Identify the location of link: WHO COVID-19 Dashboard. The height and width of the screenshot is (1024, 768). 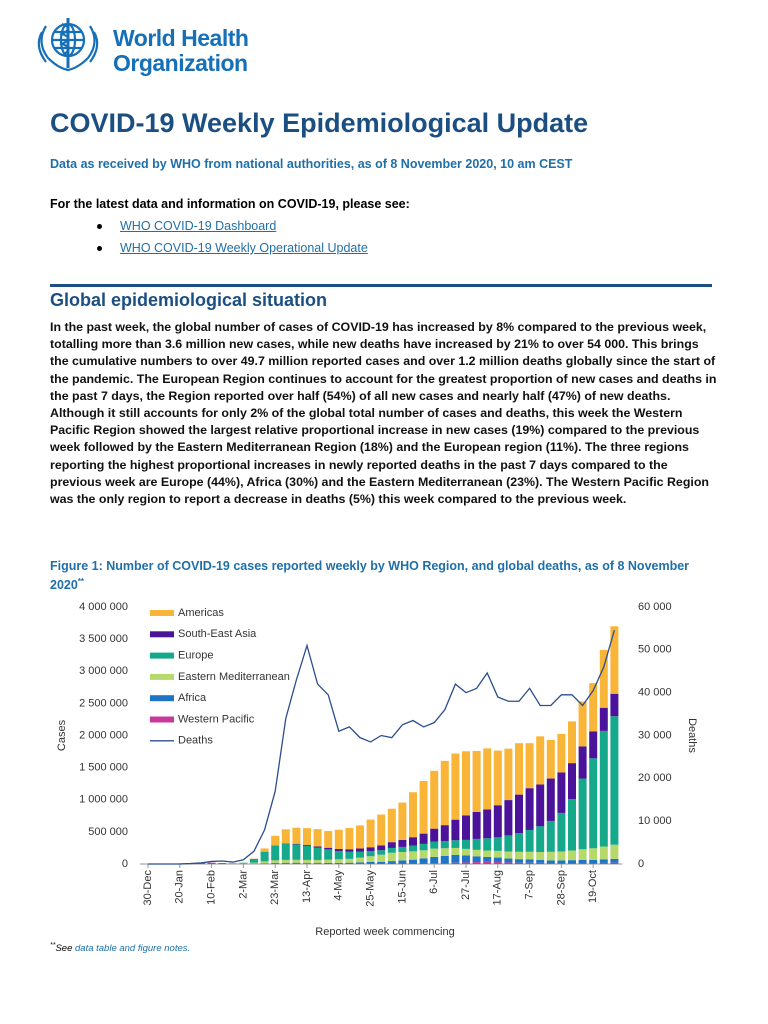
(198, 226).